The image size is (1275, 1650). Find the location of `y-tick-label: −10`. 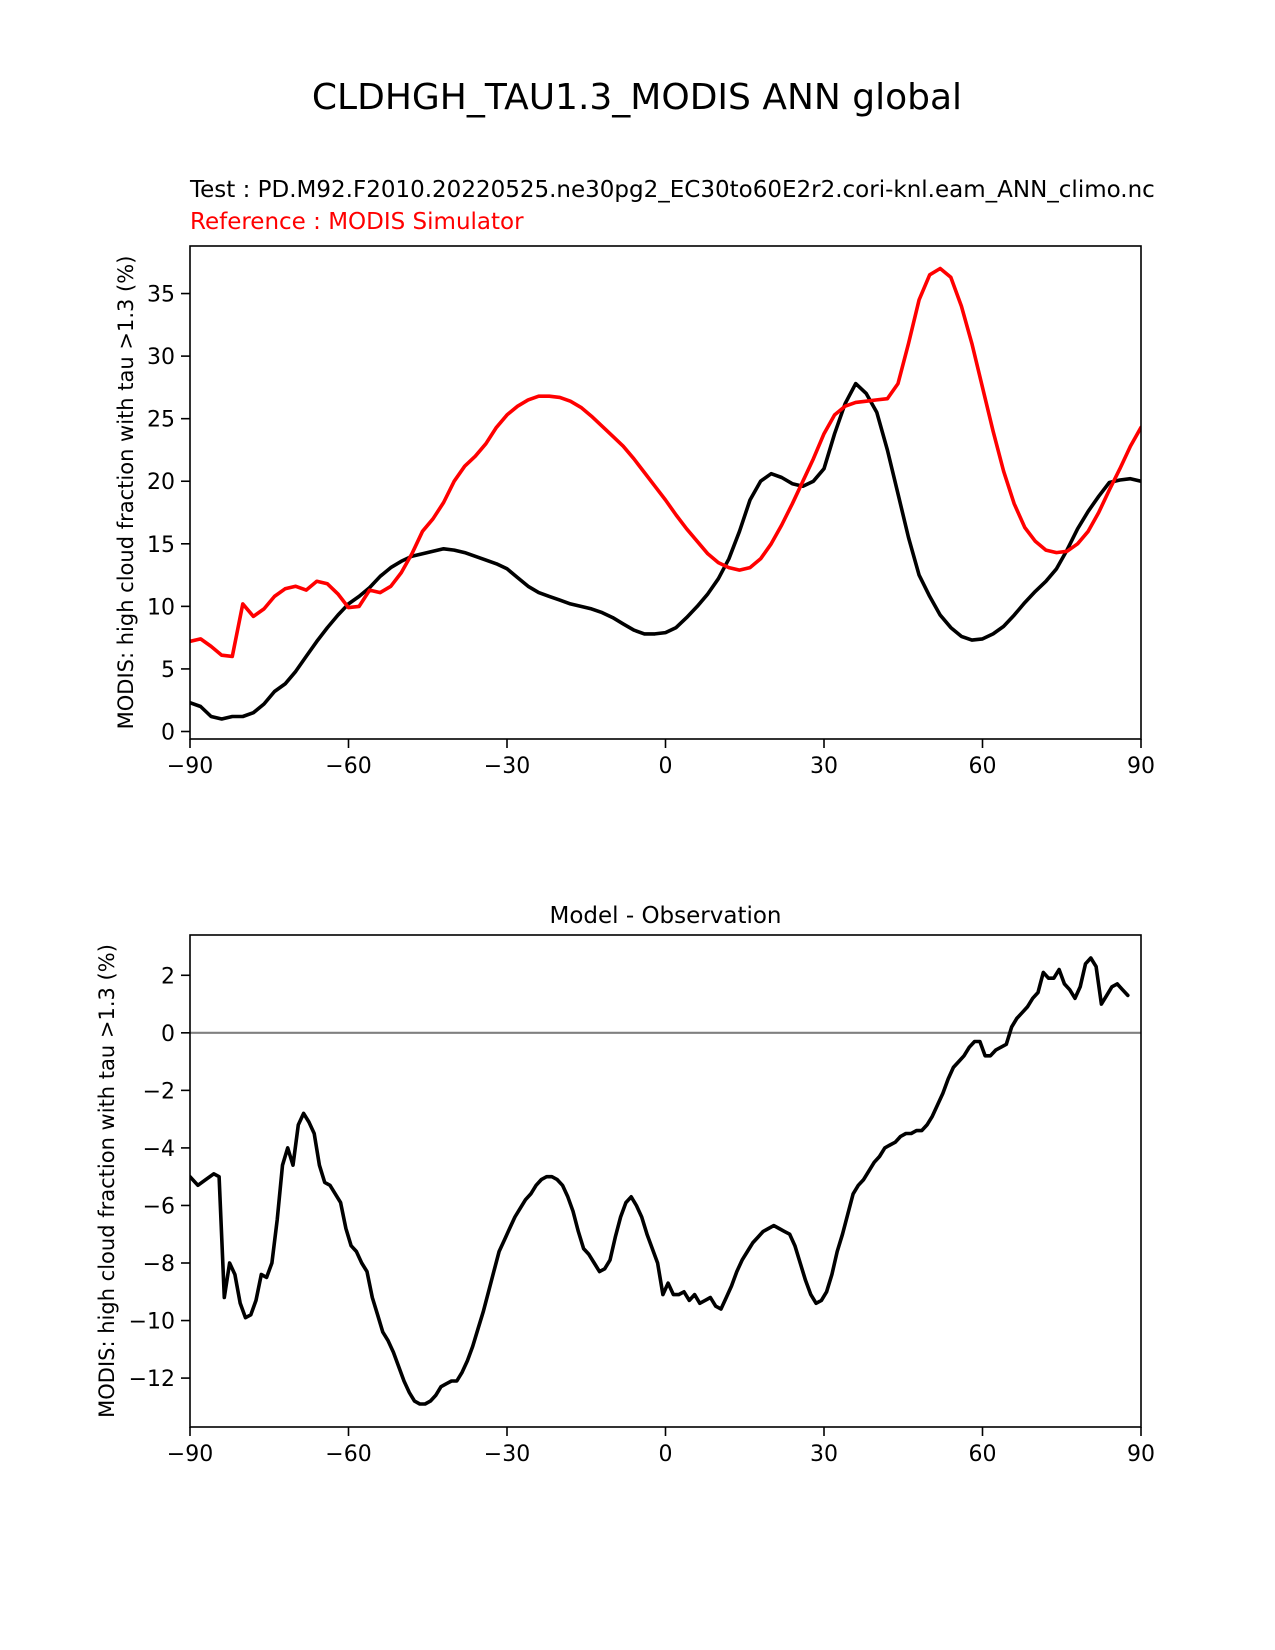

y-tick-label: −10 is located at coordinates (152, 1322).